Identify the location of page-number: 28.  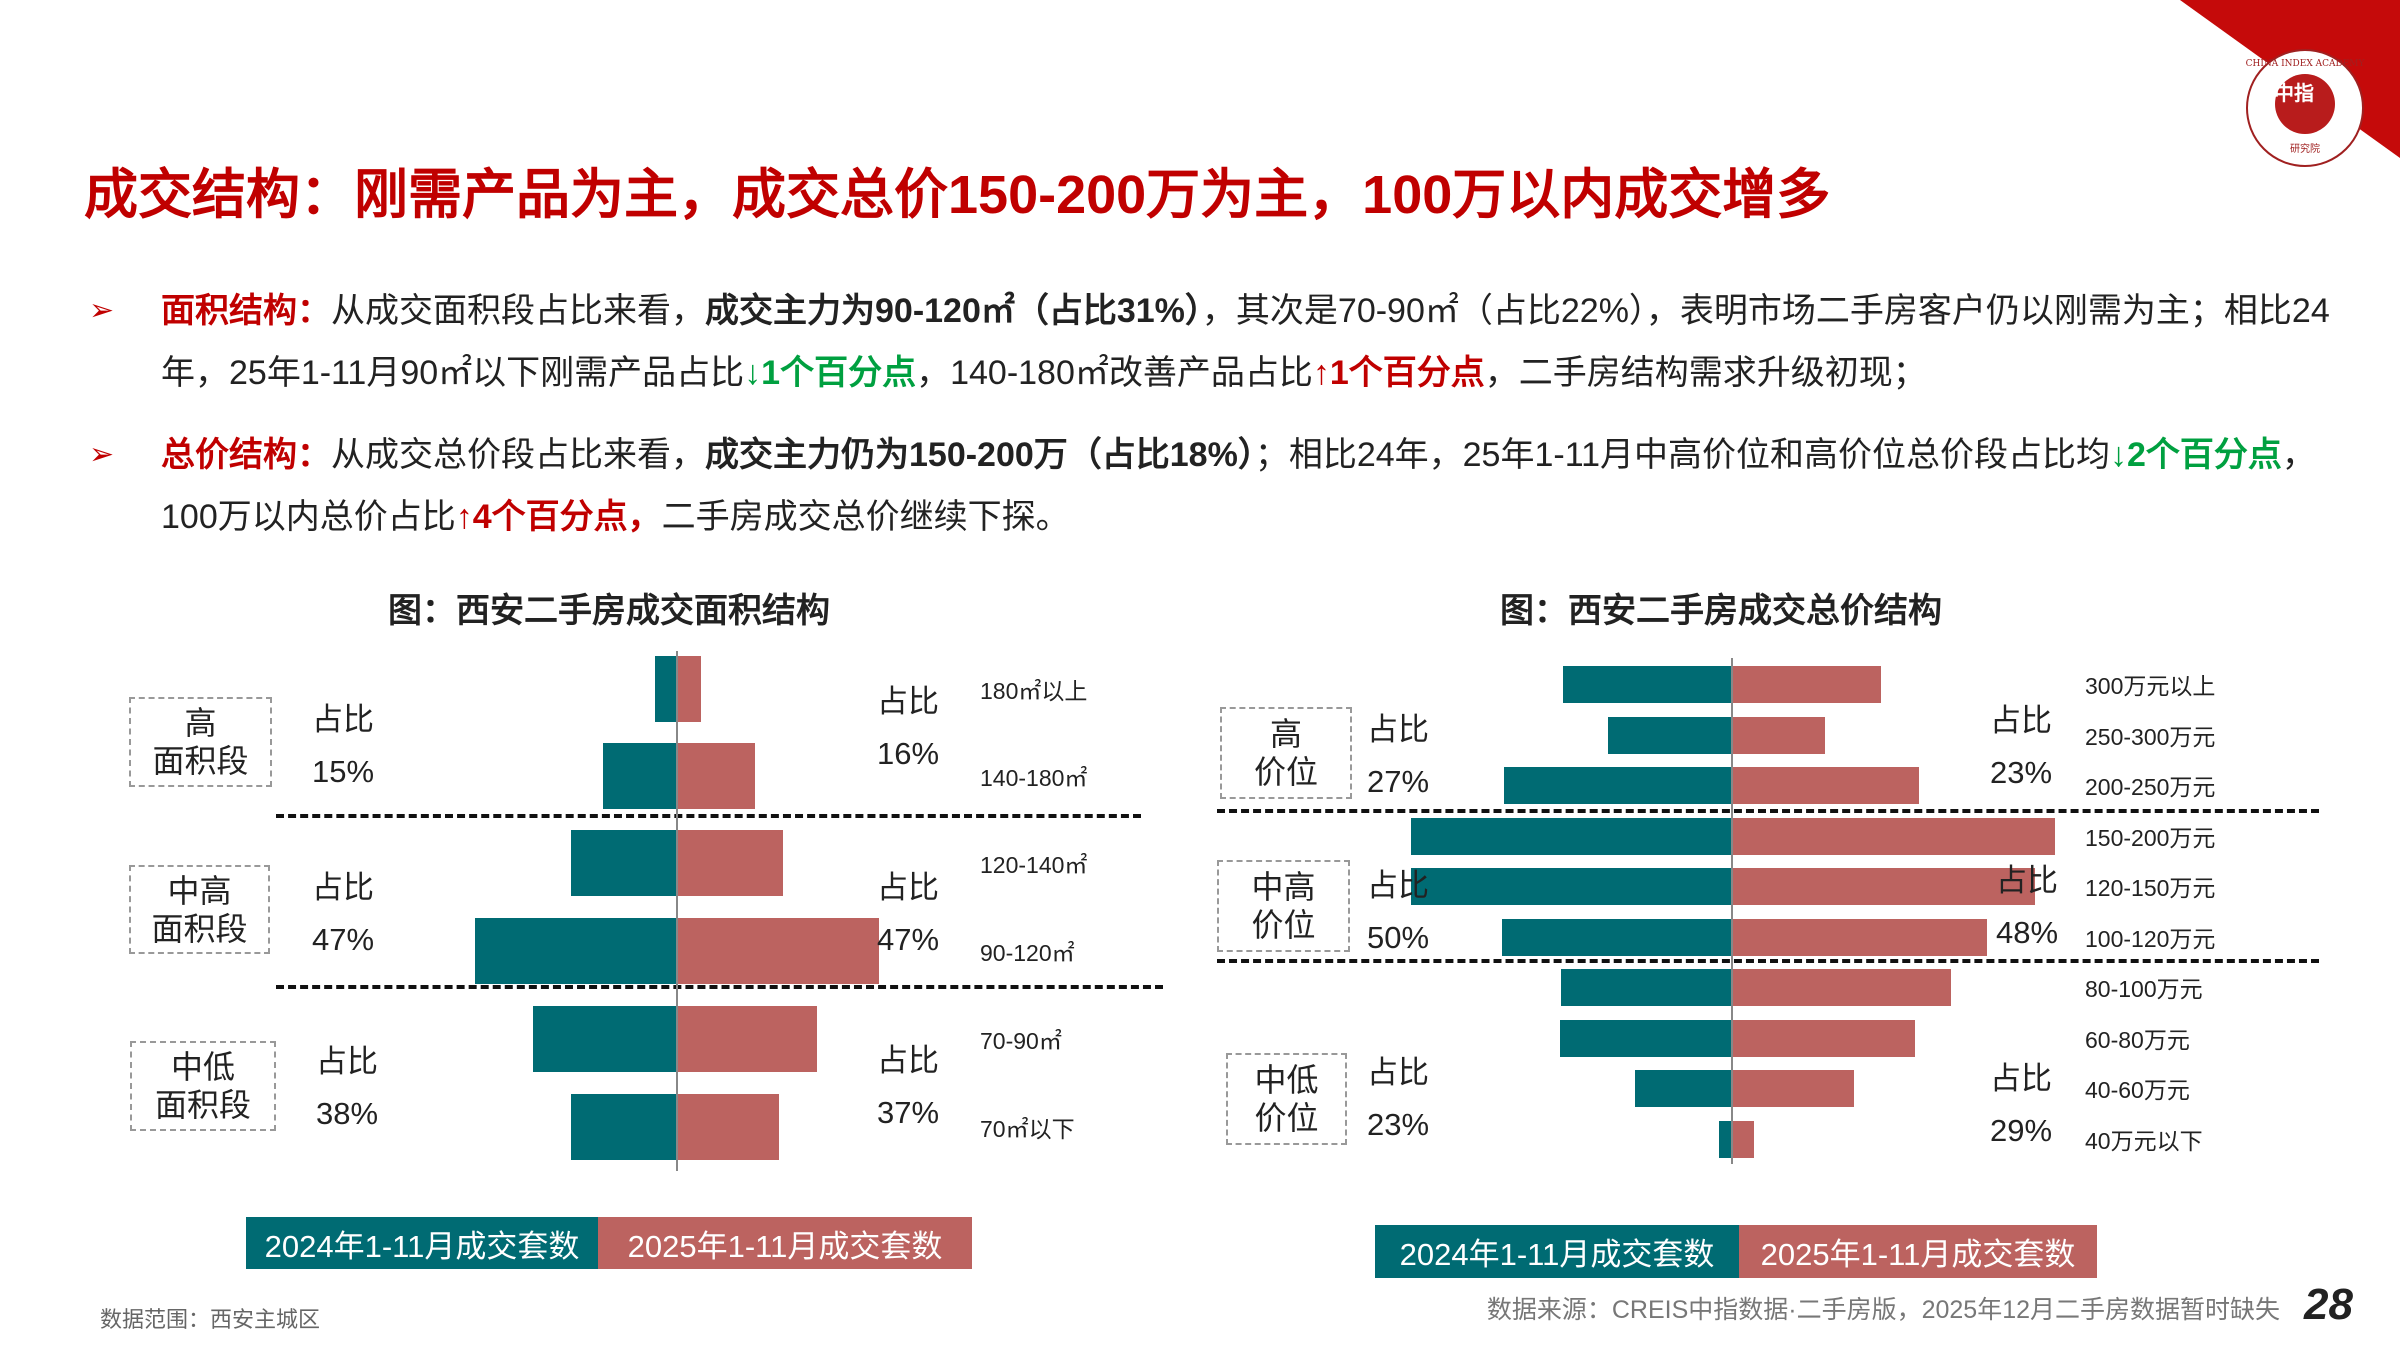
(2328, 1304).